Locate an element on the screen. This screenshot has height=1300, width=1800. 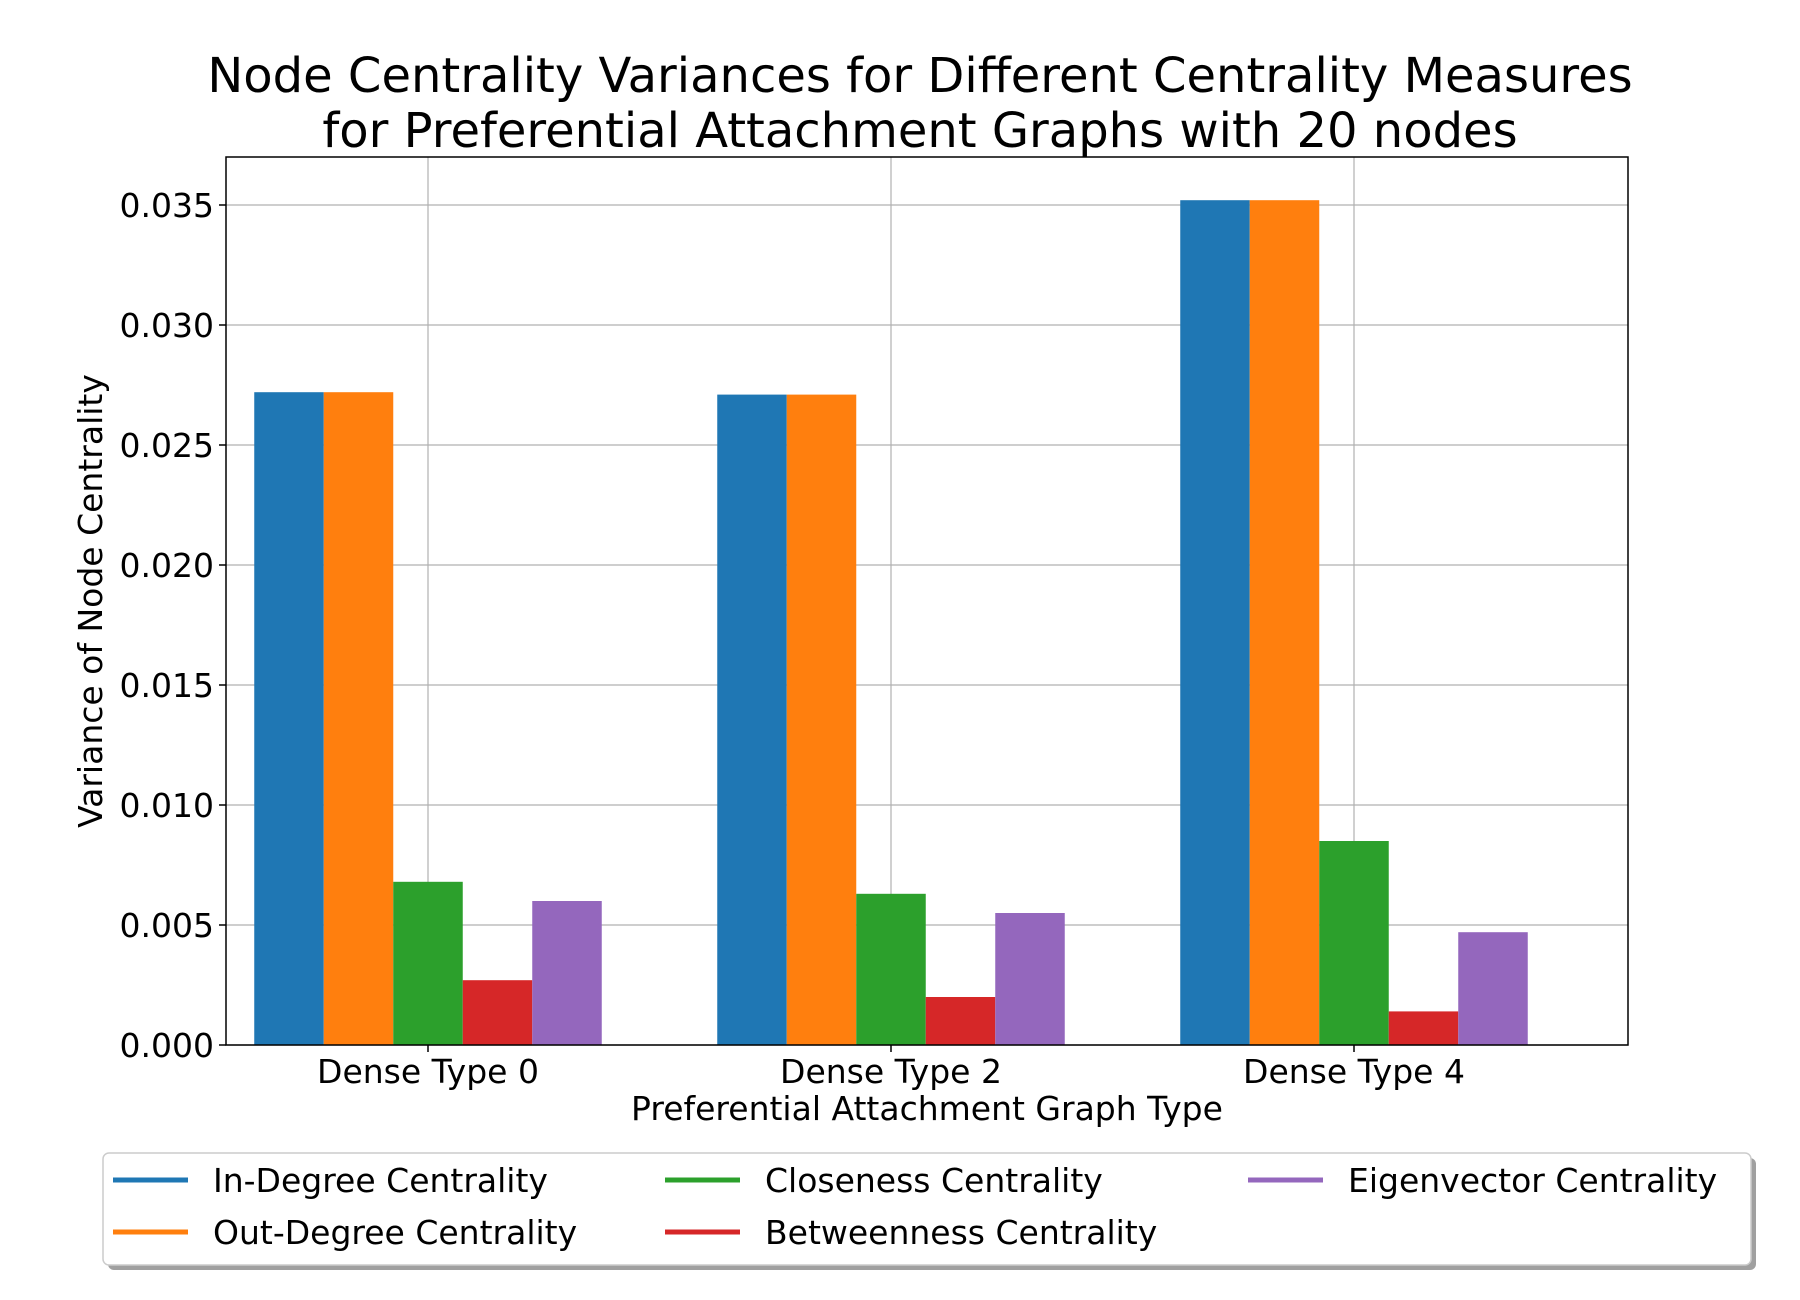
legend-label-1: In-Degree Centrality is located at coordinates (380, 1180).